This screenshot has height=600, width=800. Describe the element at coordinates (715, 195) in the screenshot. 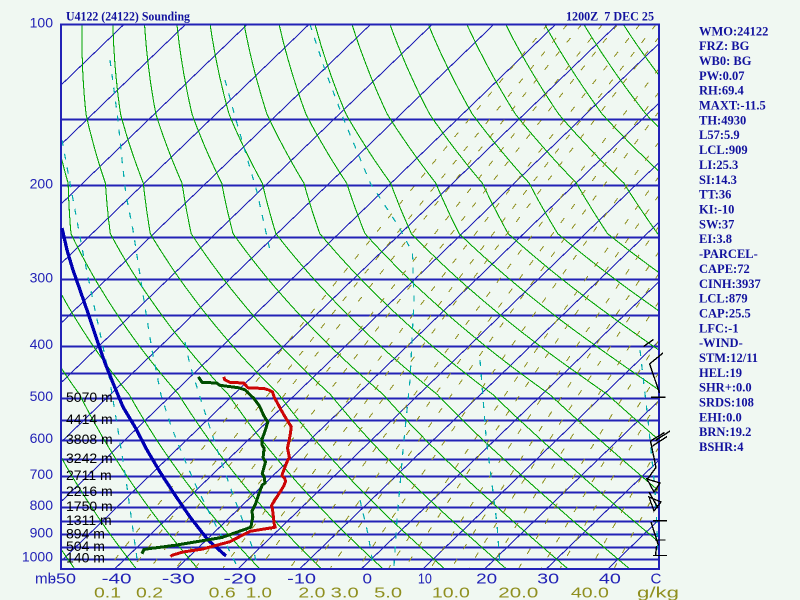

I see `svg-text: TT:36` at that location.